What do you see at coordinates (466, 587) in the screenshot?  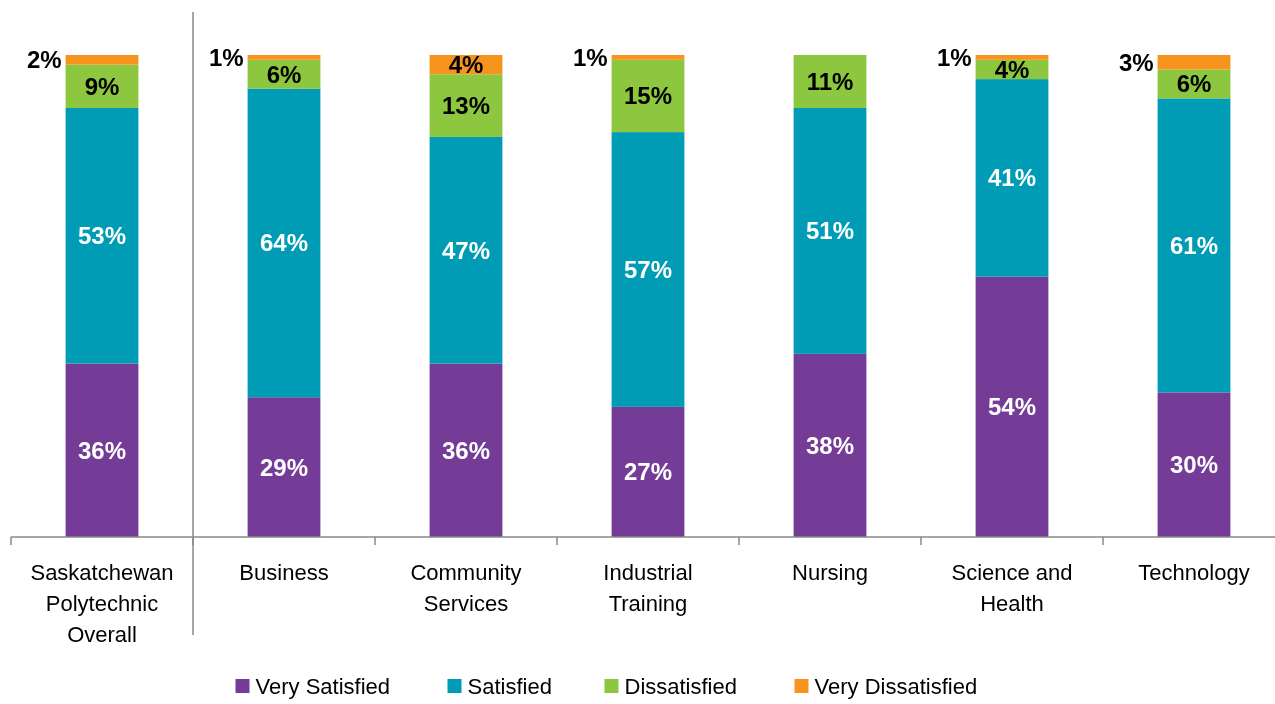 I see `x-tick-label: Community Services` at bounding box center [466, 587].